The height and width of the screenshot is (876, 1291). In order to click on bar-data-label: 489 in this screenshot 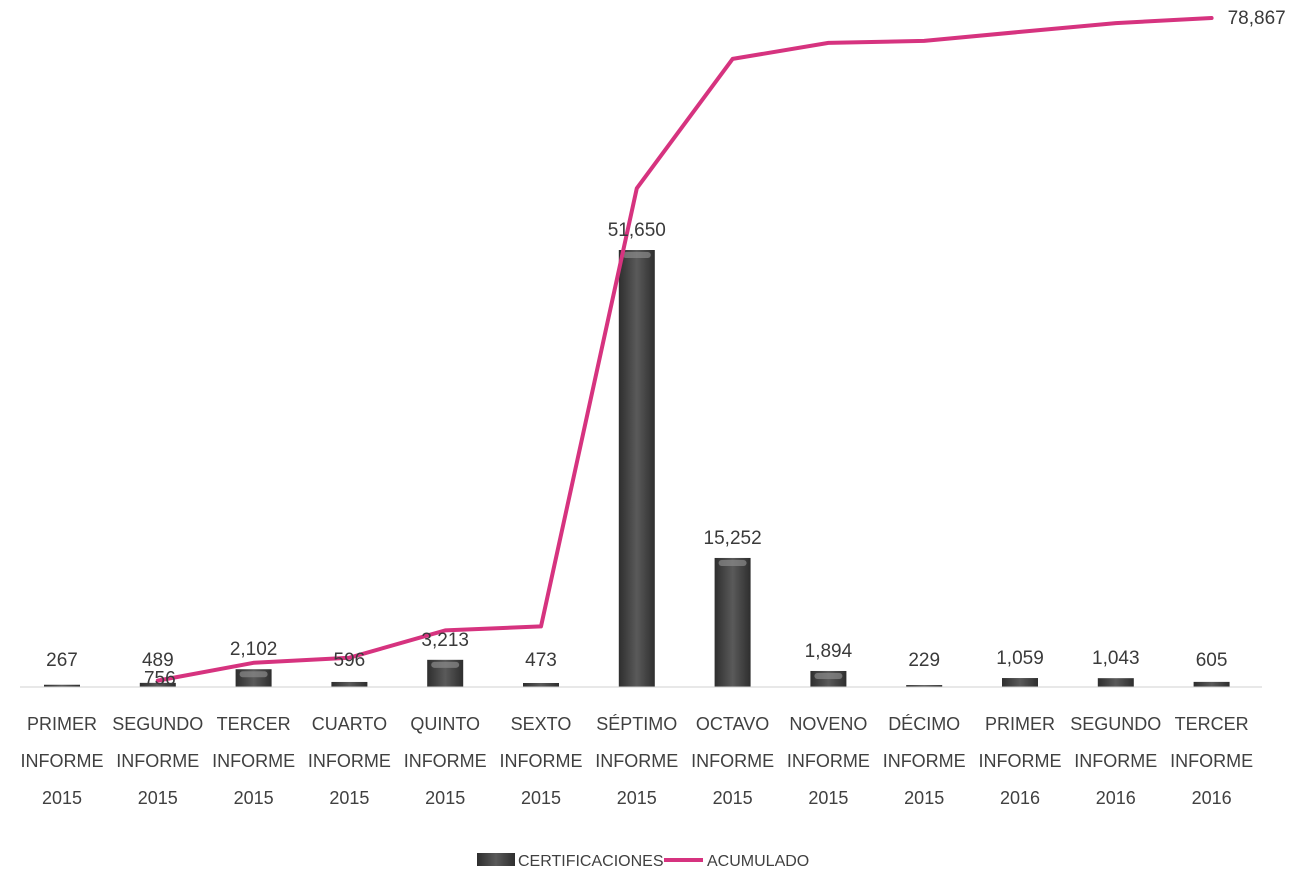, I will do `click(158, 660)`.